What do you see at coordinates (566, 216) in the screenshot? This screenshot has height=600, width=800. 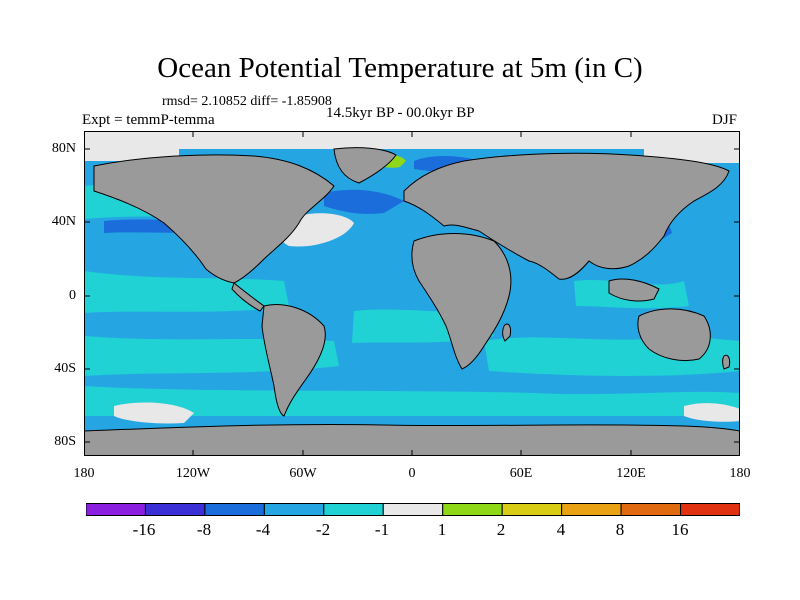 I see `land-eurasia` at bounding box center [566, 216].